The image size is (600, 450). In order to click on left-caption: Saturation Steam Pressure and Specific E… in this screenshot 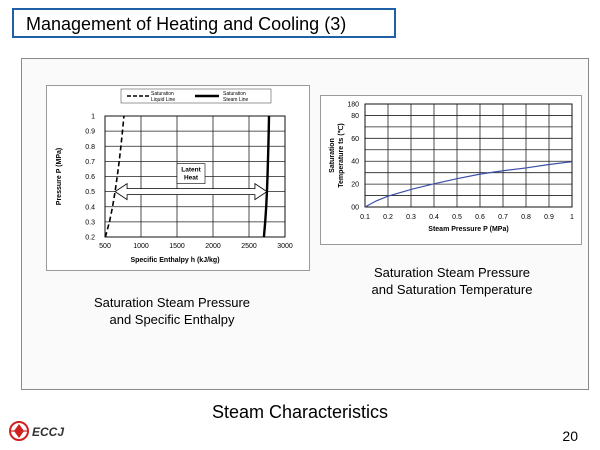, I will do `click(172, 311)`.